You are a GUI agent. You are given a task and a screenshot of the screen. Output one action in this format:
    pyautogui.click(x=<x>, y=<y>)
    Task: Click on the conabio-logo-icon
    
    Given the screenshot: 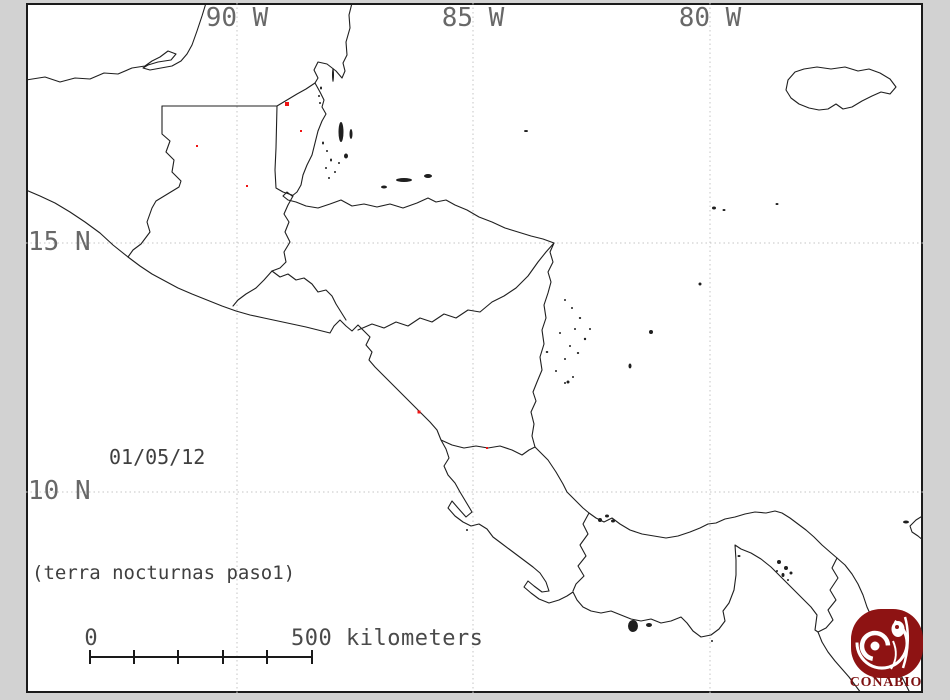 What is the action you would take?
    pyautogui.click(x=887, y=643)
    